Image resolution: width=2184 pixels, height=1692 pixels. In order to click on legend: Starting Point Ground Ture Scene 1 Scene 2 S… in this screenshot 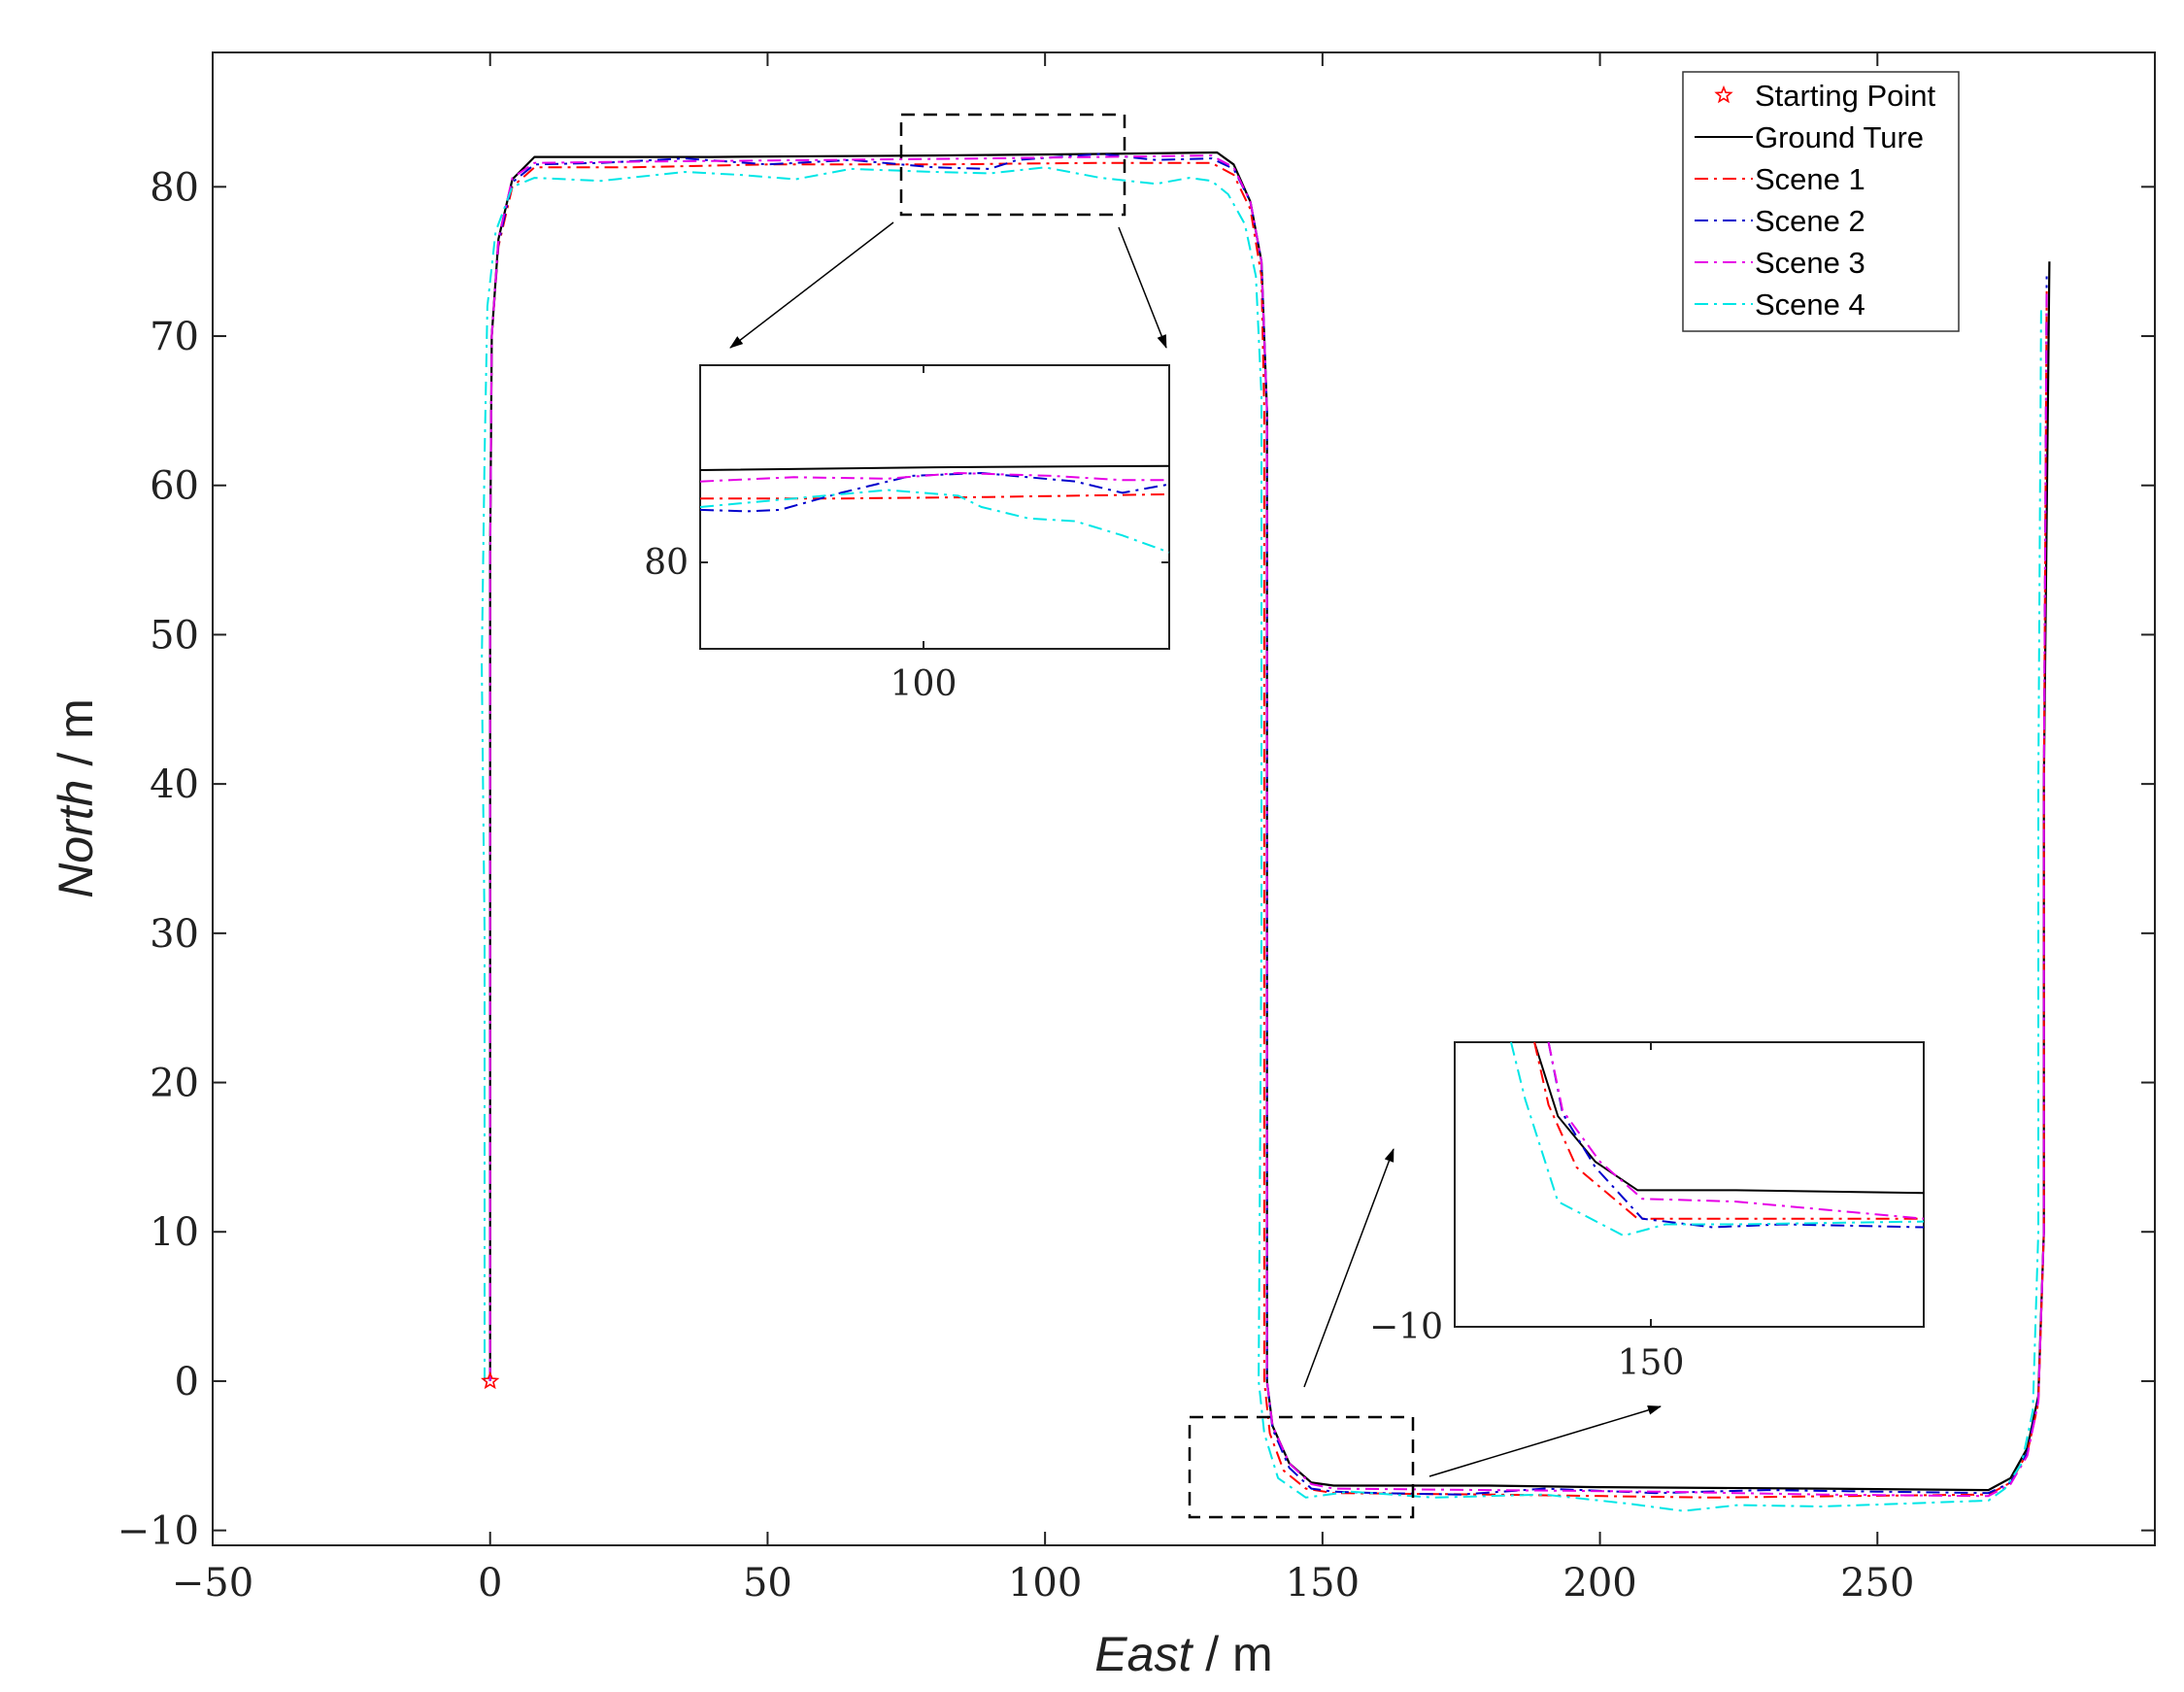, I will do `click(1821, 202)`.